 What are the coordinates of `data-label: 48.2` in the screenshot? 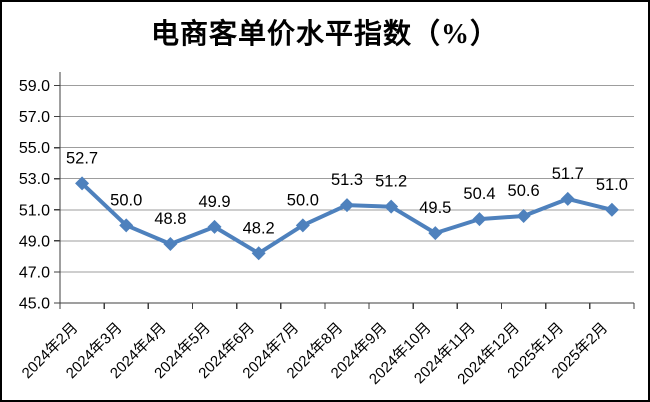 It's located at (259, 228).